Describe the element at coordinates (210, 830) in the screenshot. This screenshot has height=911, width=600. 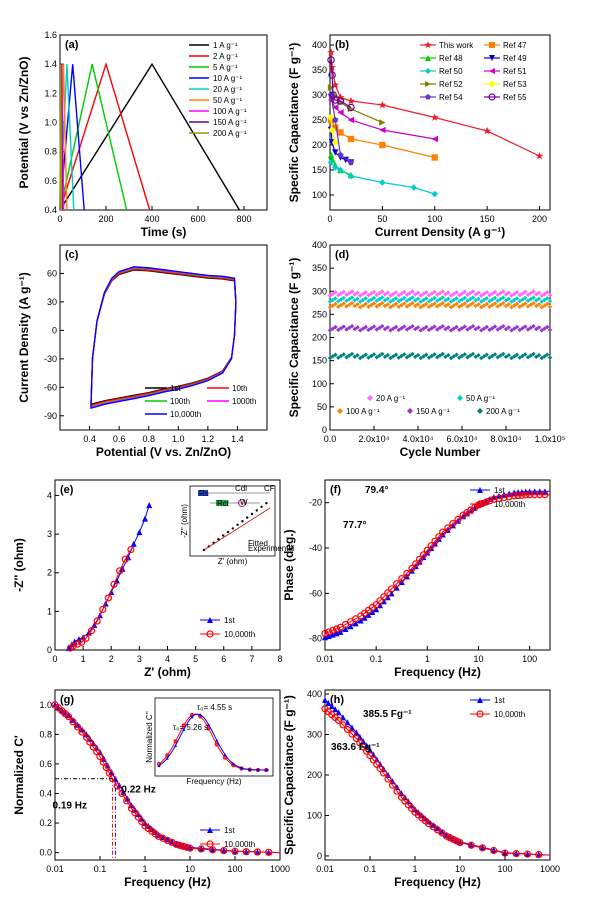
I see `legend-marker` at that location.